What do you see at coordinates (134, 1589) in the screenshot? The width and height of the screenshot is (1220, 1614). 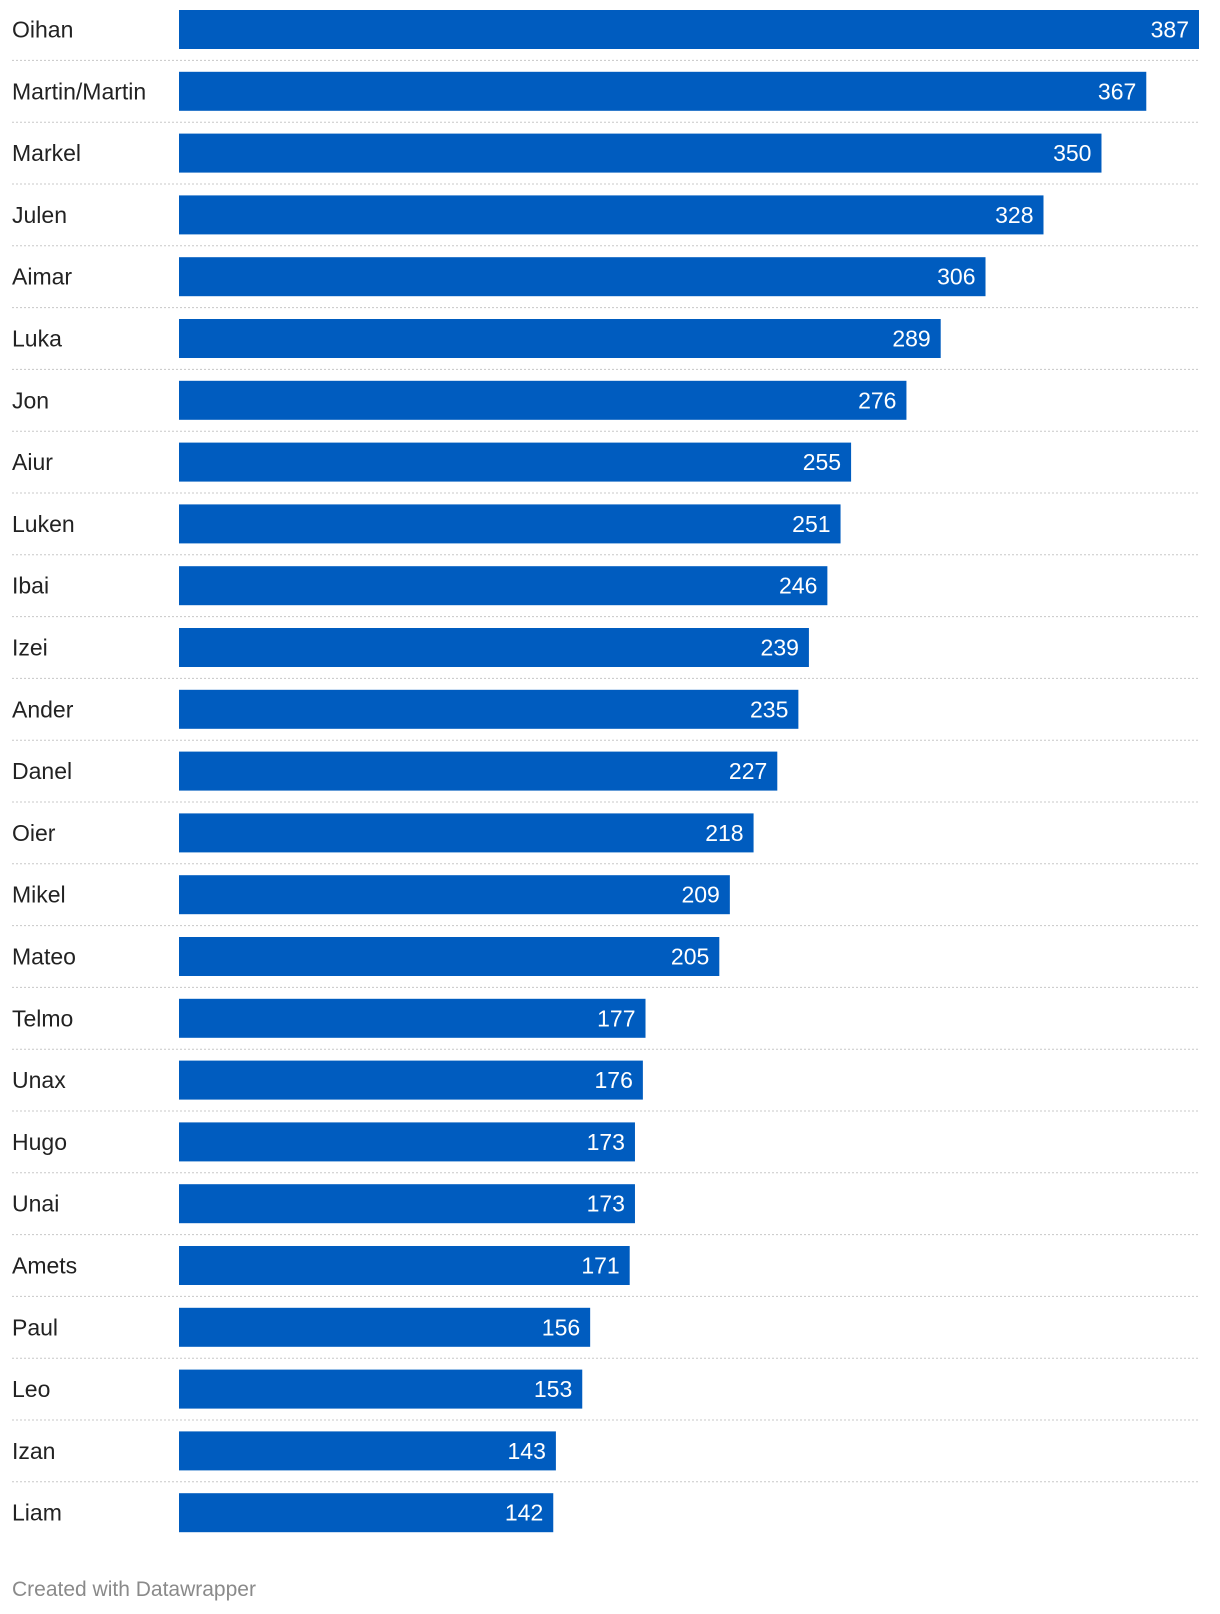 I see `credit-footer: Created with Datawrapper` at bounding box center [134, 1589].